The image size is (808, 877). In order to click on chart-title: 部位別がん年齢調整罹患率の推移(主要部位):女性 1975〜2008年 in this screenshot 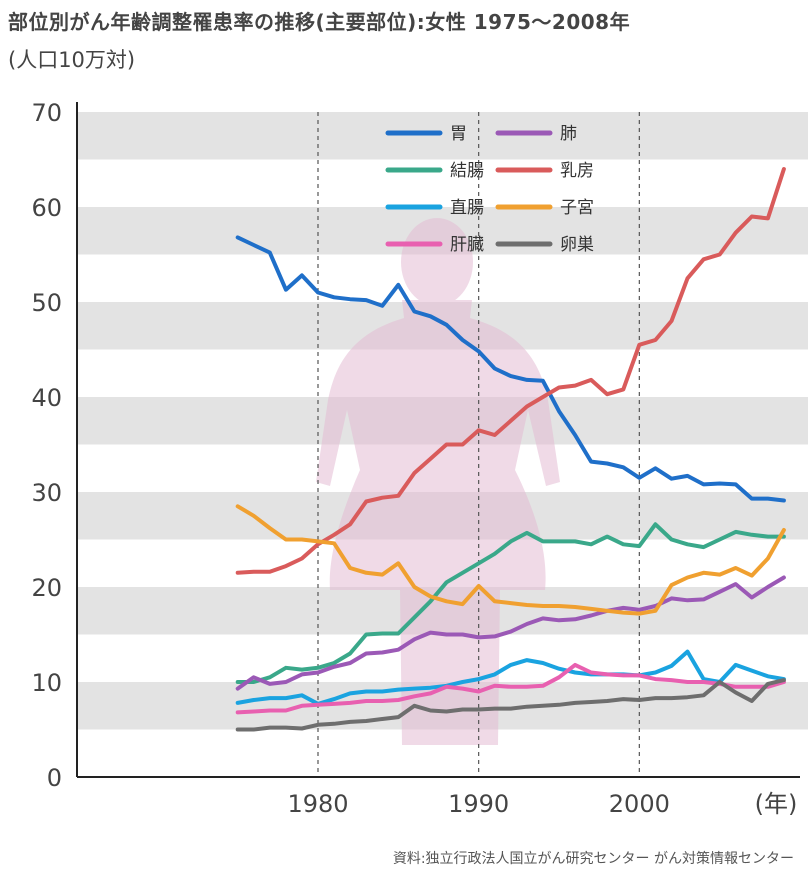, I will do `click(319, 22)`.